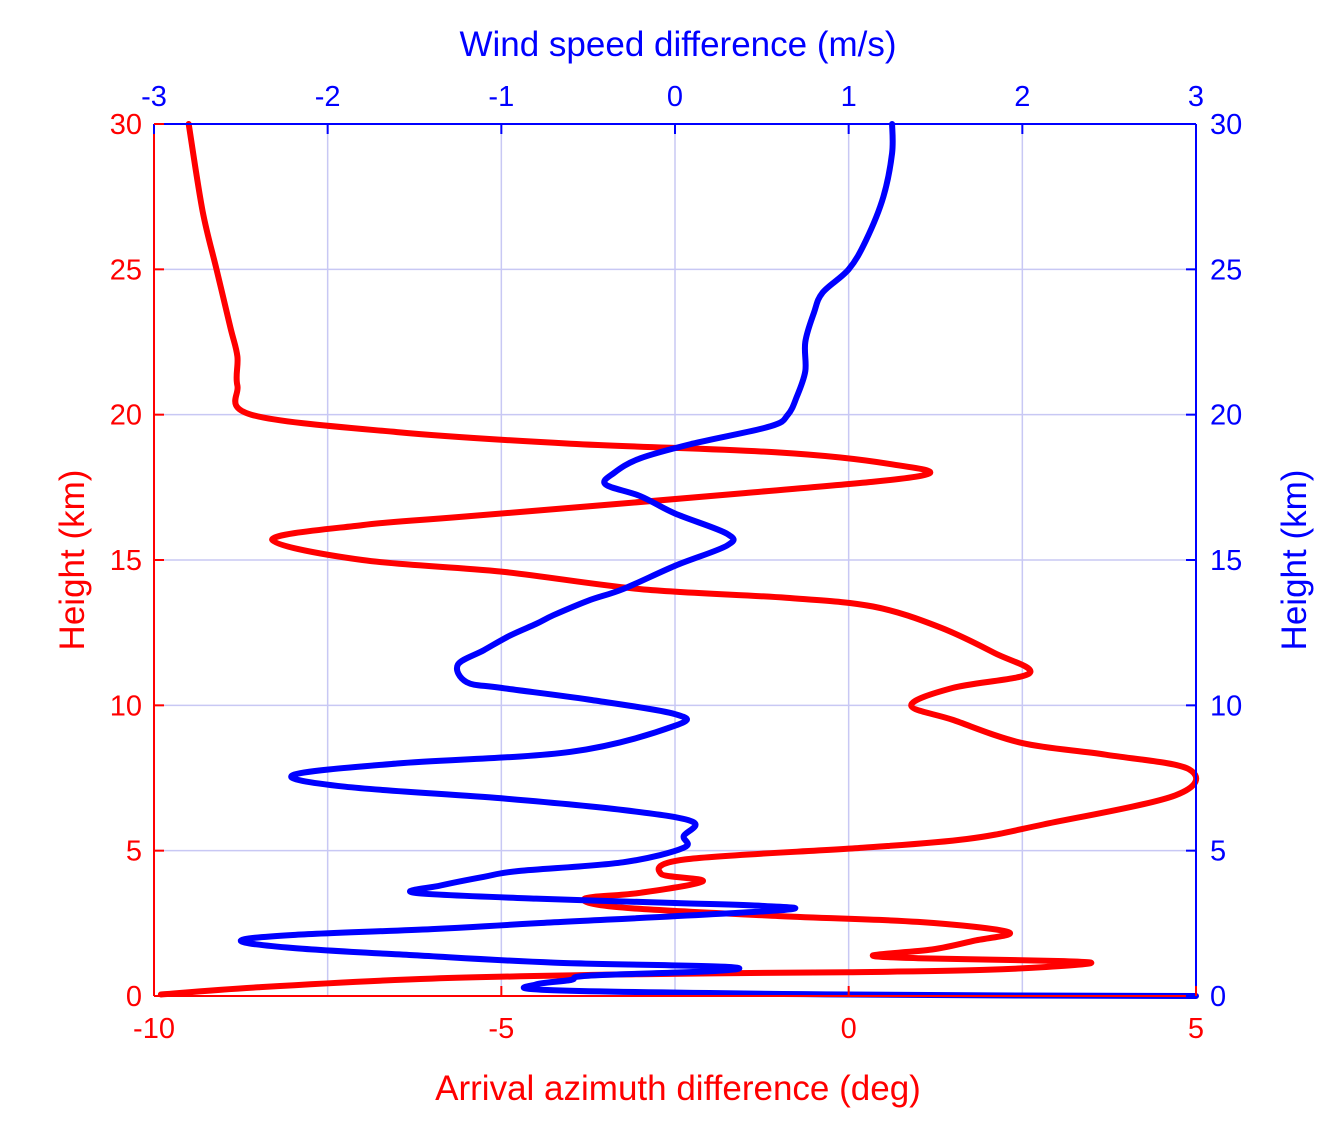 Image resolution: width=1329 pixels, height=1121 pixels. Describe the element at coordinates (1022, 97) in the screenshot. I see `top-tick-label: 2` at that location.